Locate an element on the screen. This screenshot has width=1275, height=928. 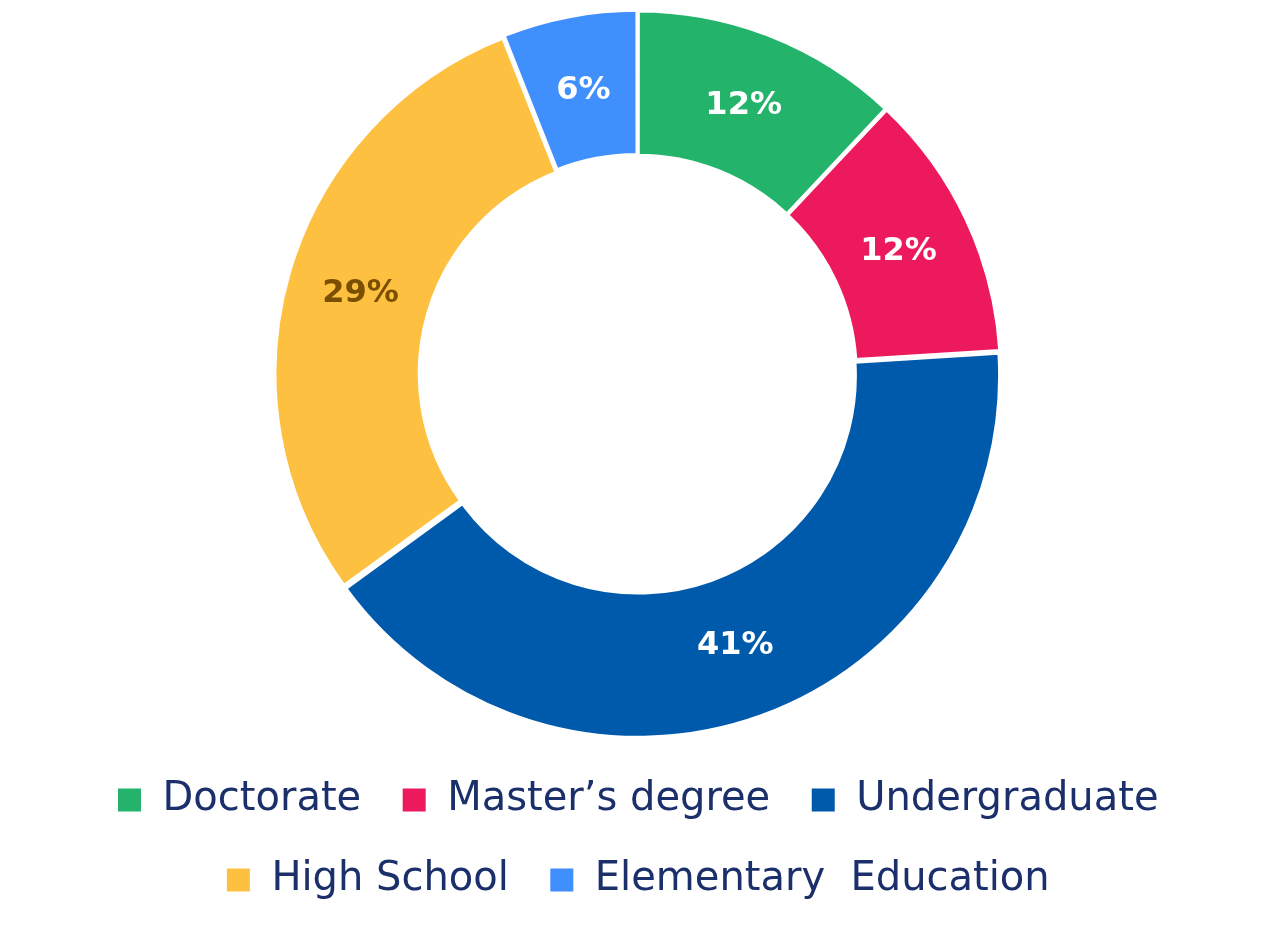
legend-label: Undergraduate is located at coordinates (1007, 796).